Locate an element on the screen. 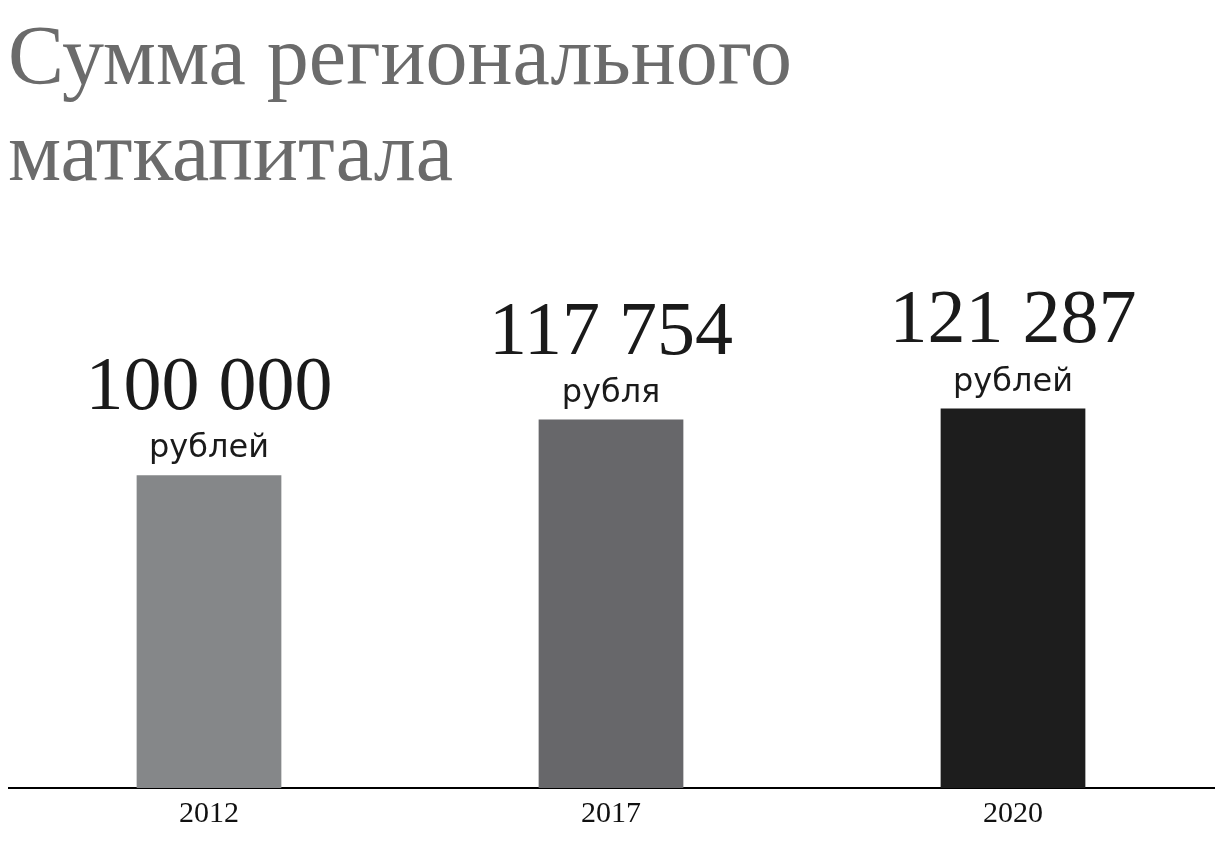 The image size is (1232, 868). chart-title: Сумма регионального маткапитала is located at coordinates (401, 104).